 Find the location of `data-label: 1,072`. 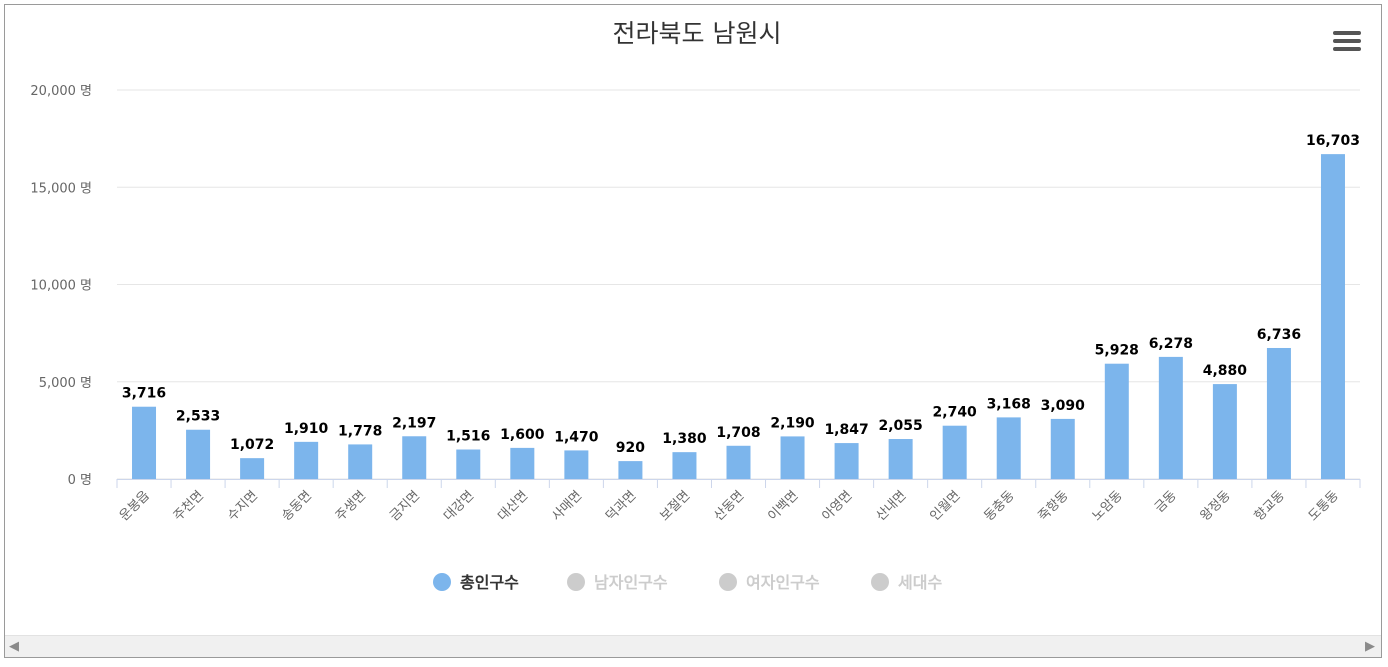

data-label: 1,072 is located at coordinates (252, 445).